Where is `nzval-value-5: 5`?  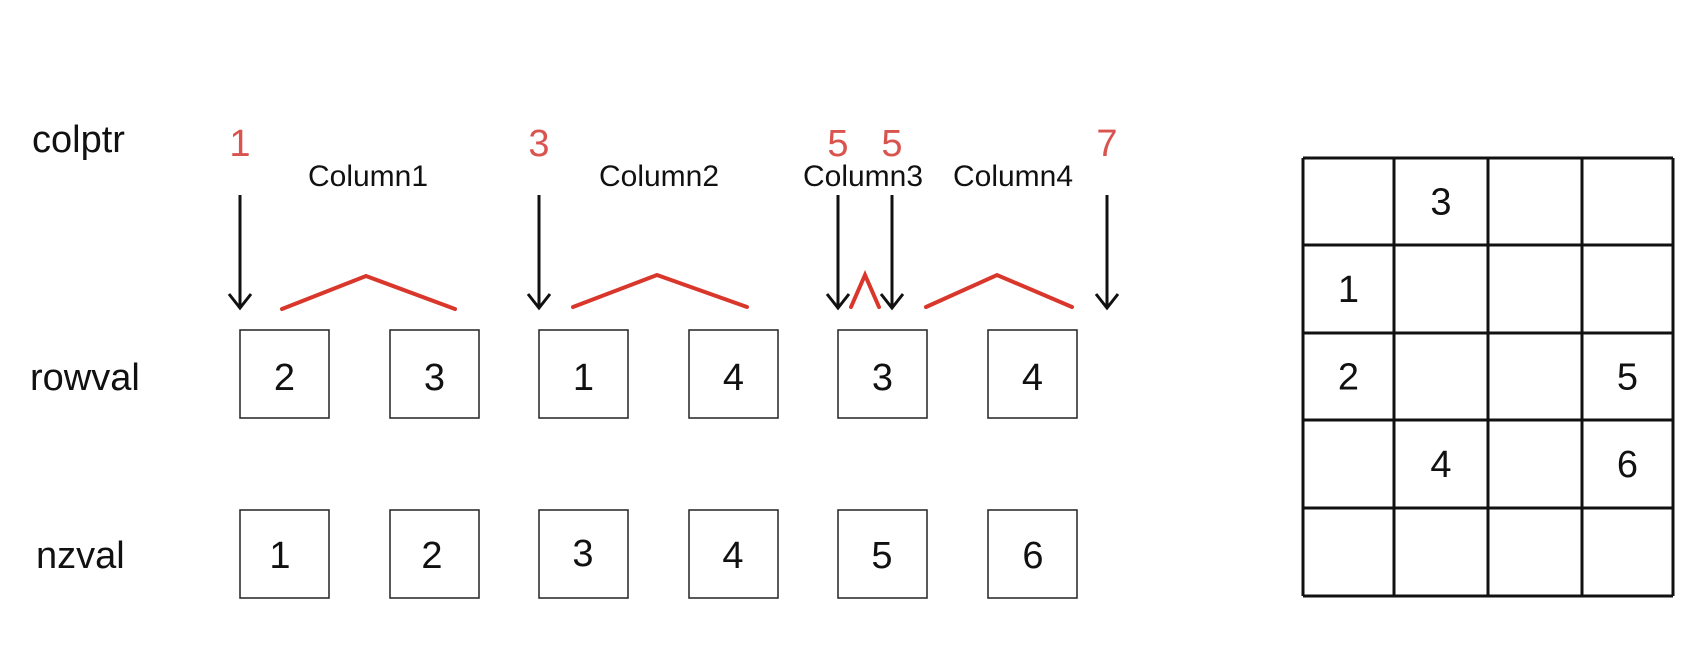
nzval-value-5: 5 is located at coordinates (881, 556).